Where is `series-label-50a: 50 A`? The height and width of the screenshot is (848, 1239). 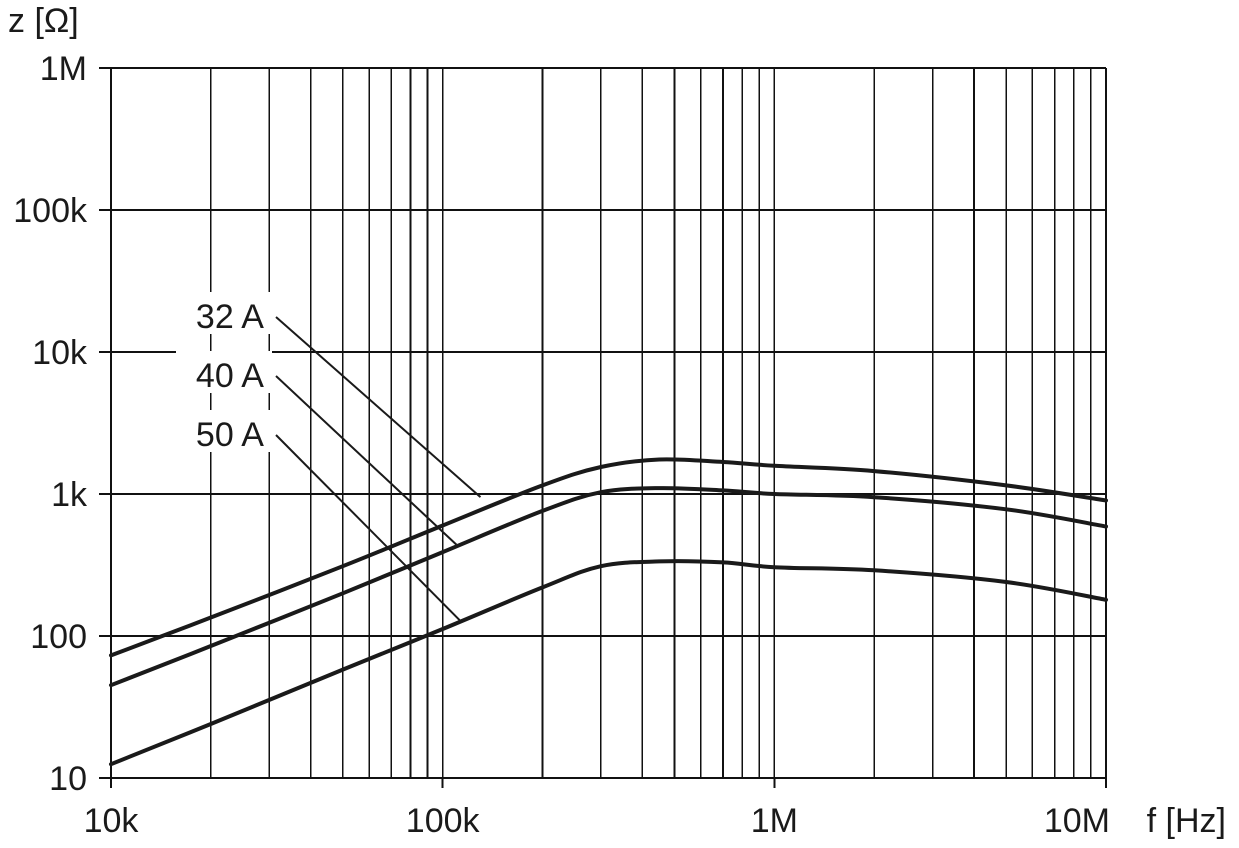
series-label-50a: 50 A is located at coordinates (230, 435).